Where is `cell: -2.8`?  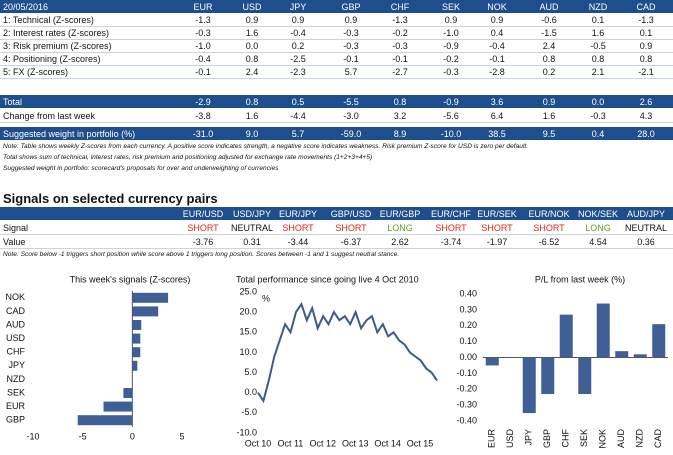 cell: -2.8 is located at coordinates (497, 72).